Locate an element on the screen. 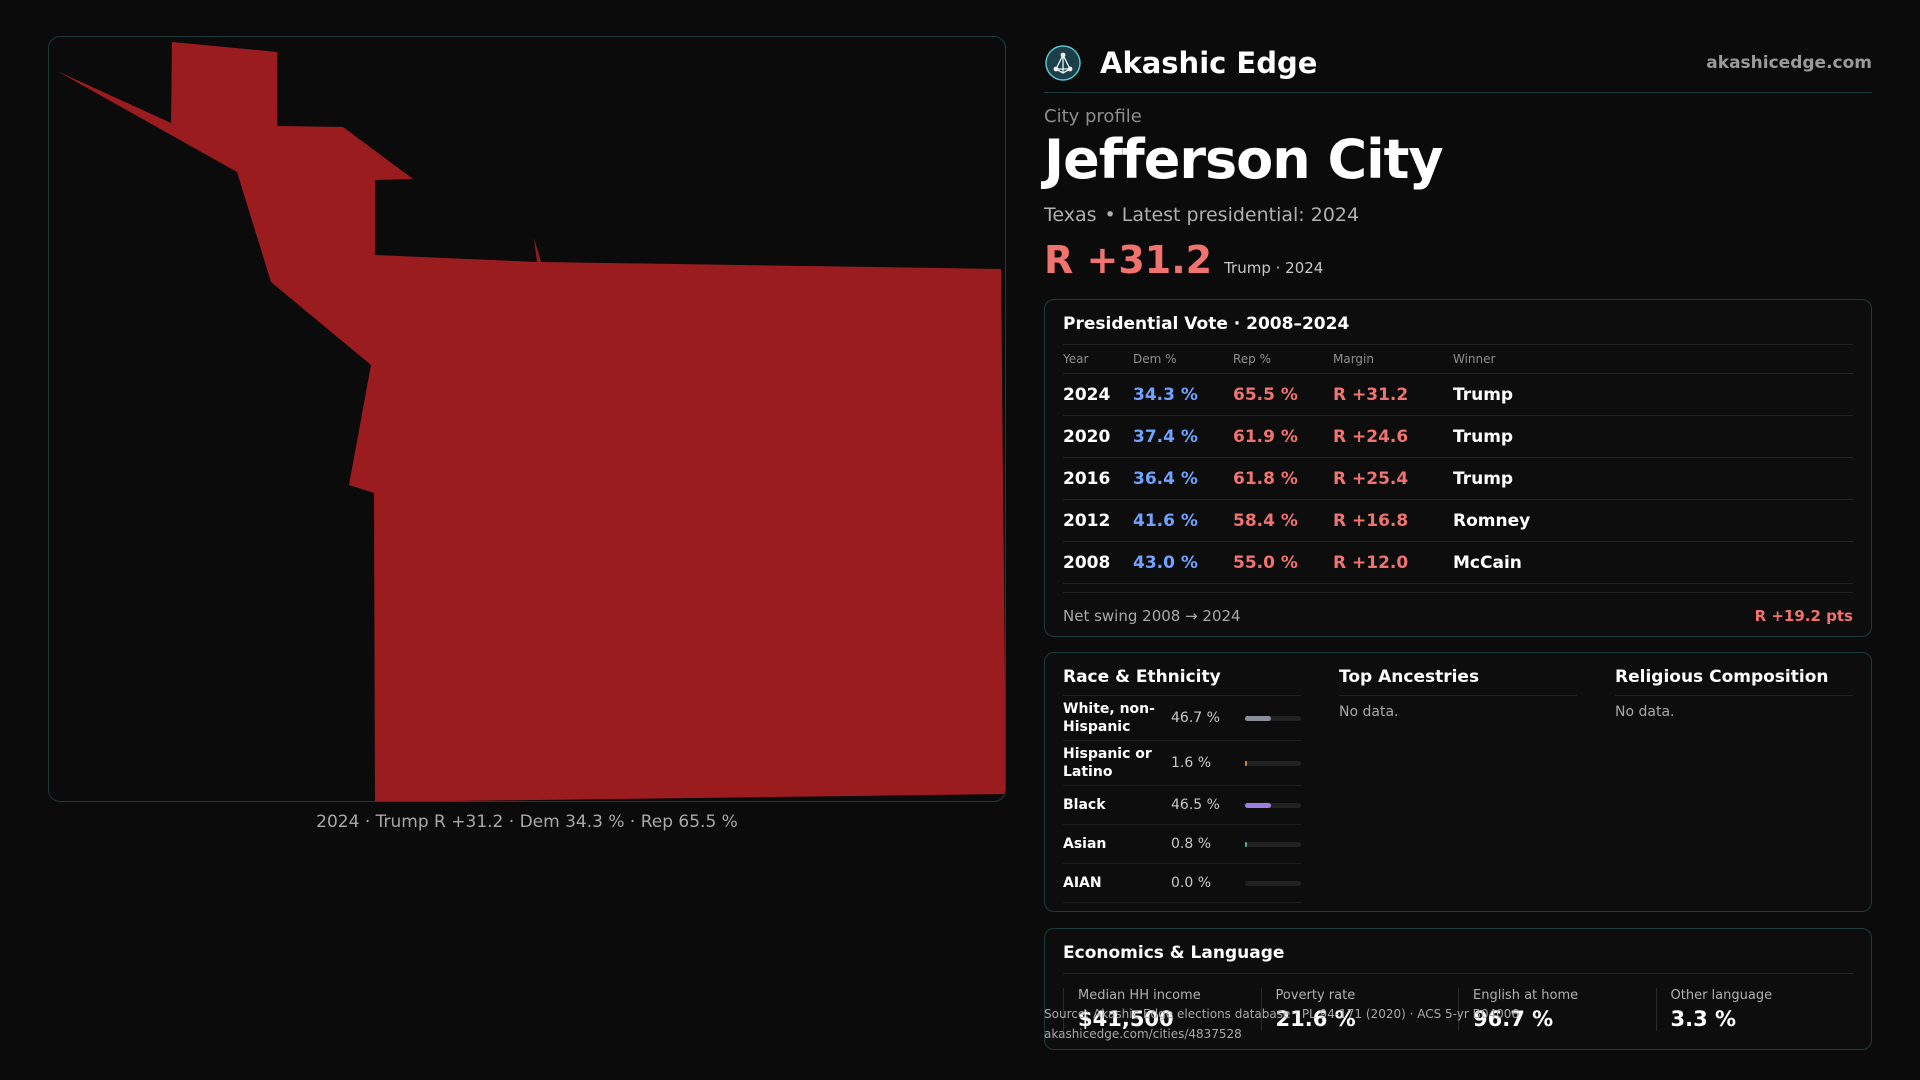 The width and height of the screenshot is (1920, 1080). race-title: Race & Ethnicity is located at coordinates (1182, 674).